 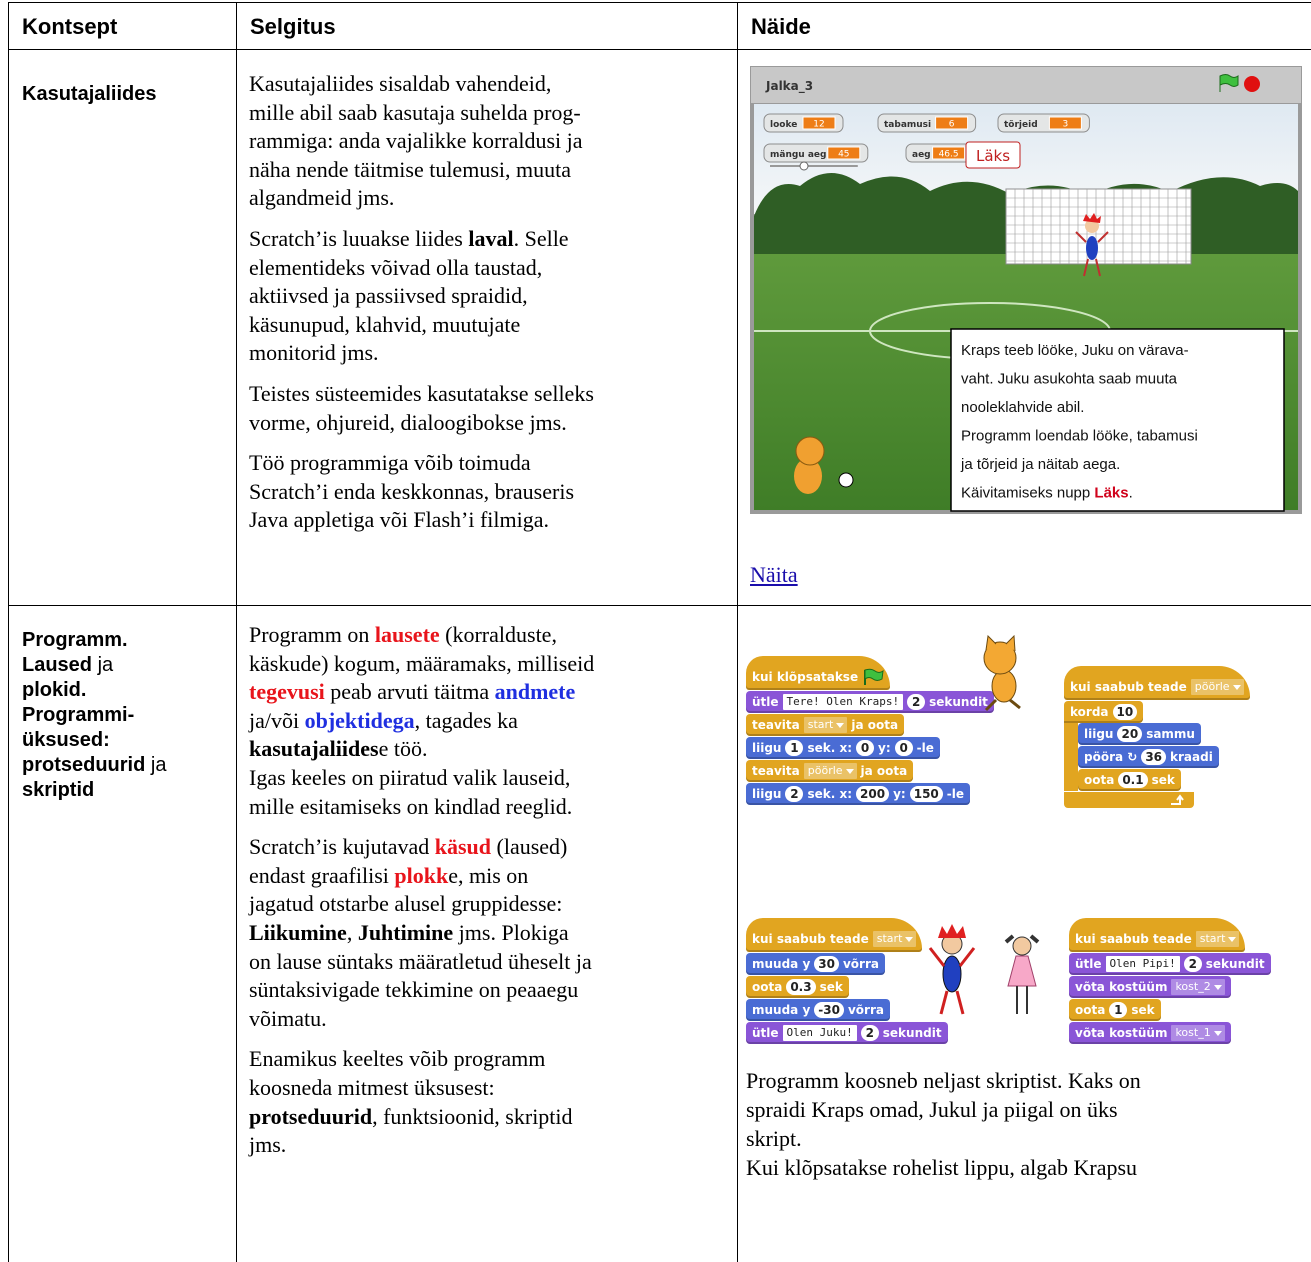 What do you see at coordinates (1092, 218) in the screenshot?
I see `juku-hair` at bounding box center [1092, 218].